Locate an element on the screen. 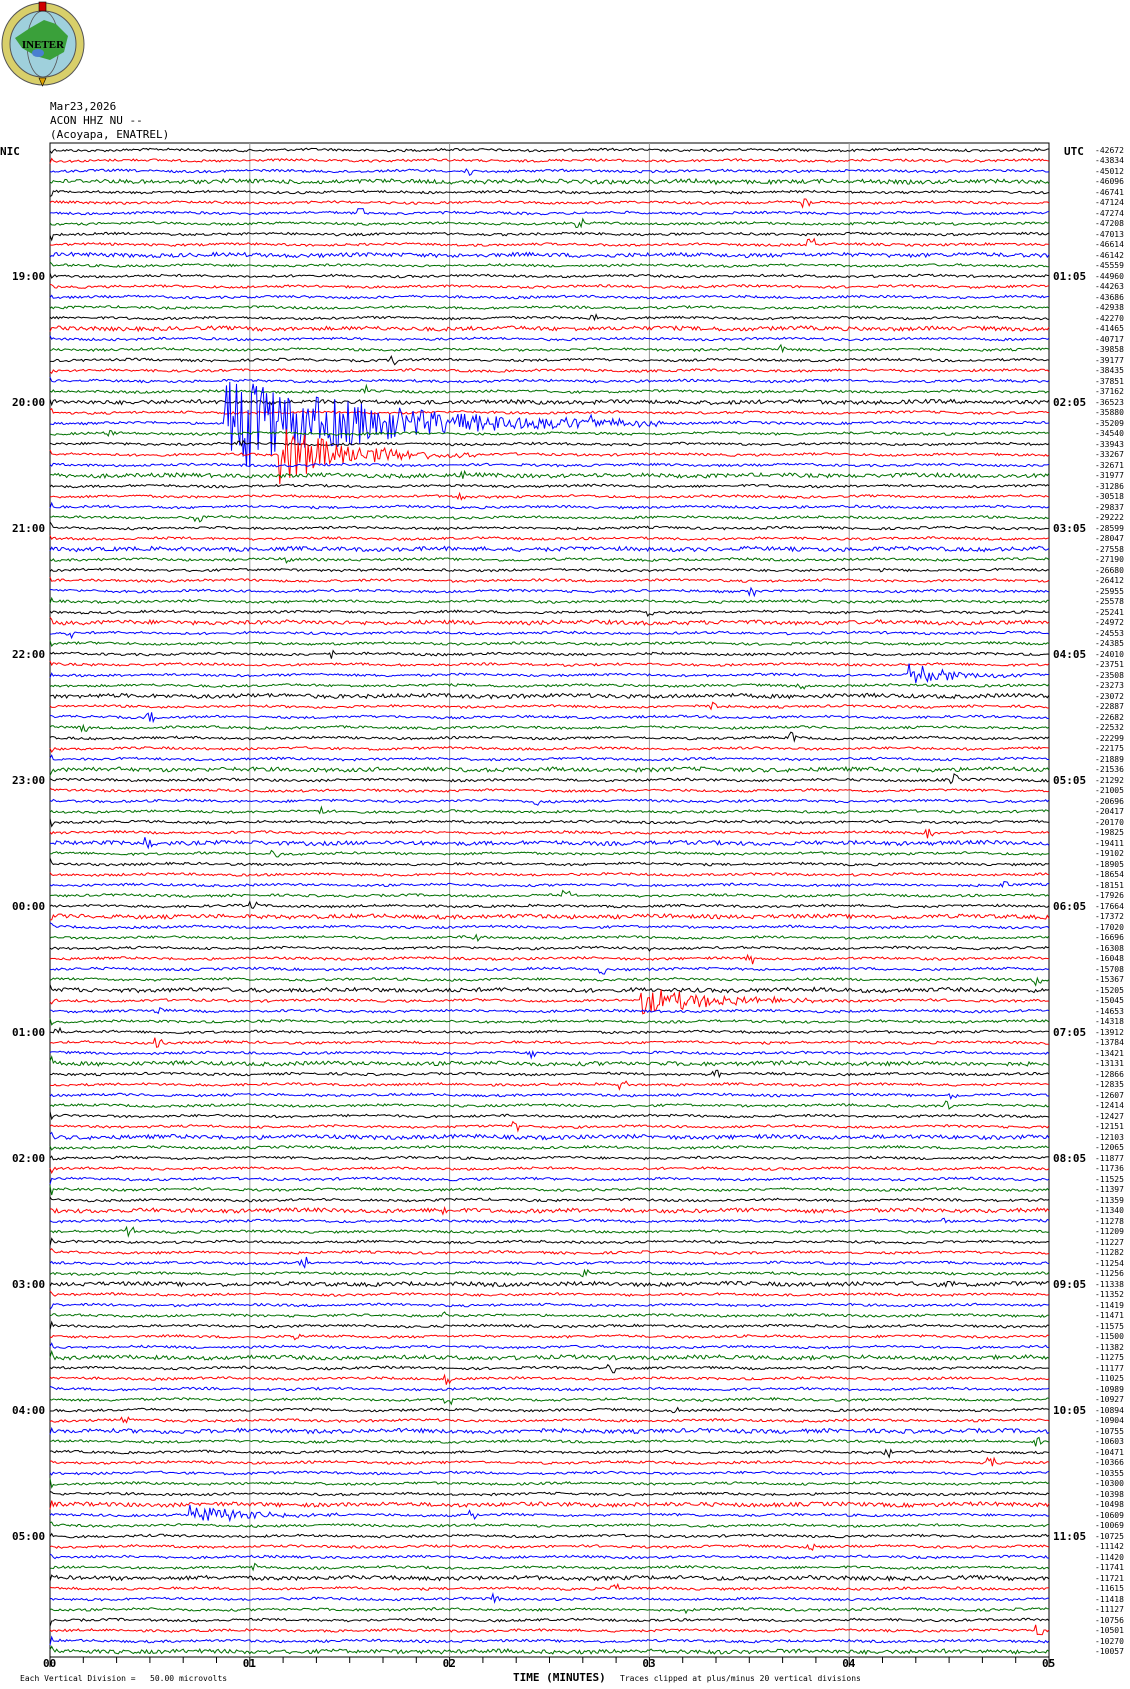 This screenshot has width=1130, height=1689. row-offset-label: -11127 is located at coordinates (1109, 1609).